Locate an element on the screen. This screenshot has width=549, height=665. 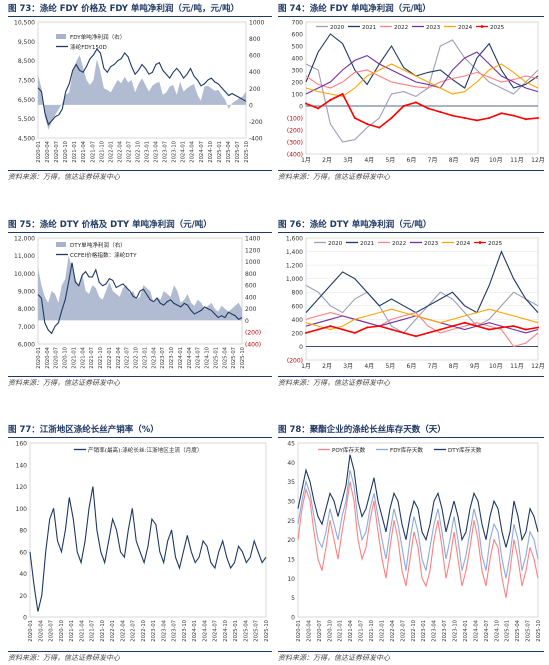
y-tick-label: 9,500 is located at coordinates (26, 42).